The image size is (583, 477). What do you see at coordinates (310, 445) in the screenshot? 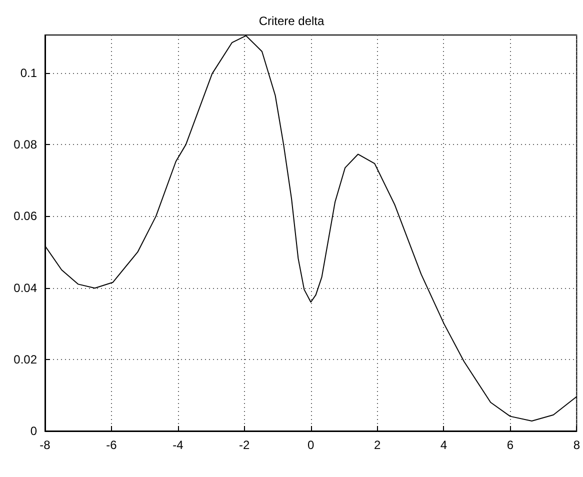
I see `x-tick-label: 0` at bounding box center [310, 445].